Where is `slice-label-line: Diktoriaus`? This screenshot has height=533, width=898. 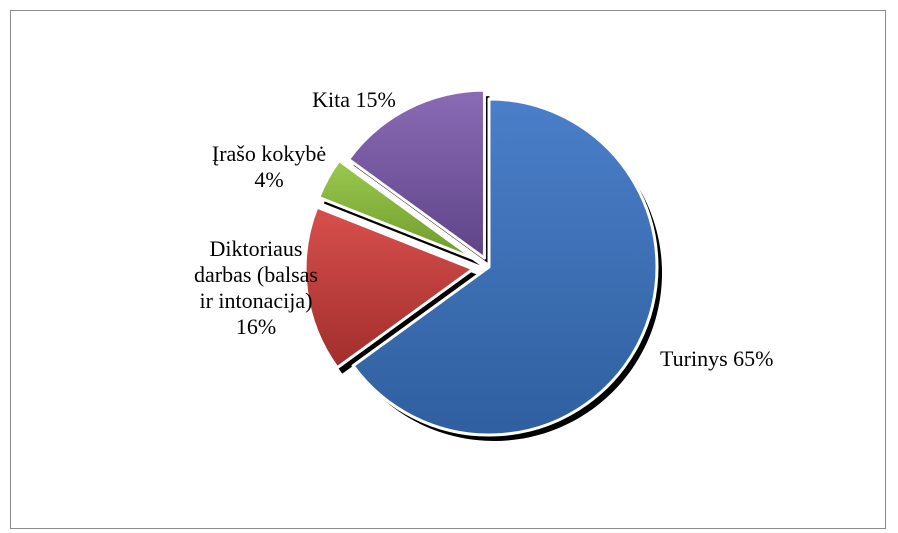
slice-label-line: Diktoriaus is located at coordinates (256, 248).